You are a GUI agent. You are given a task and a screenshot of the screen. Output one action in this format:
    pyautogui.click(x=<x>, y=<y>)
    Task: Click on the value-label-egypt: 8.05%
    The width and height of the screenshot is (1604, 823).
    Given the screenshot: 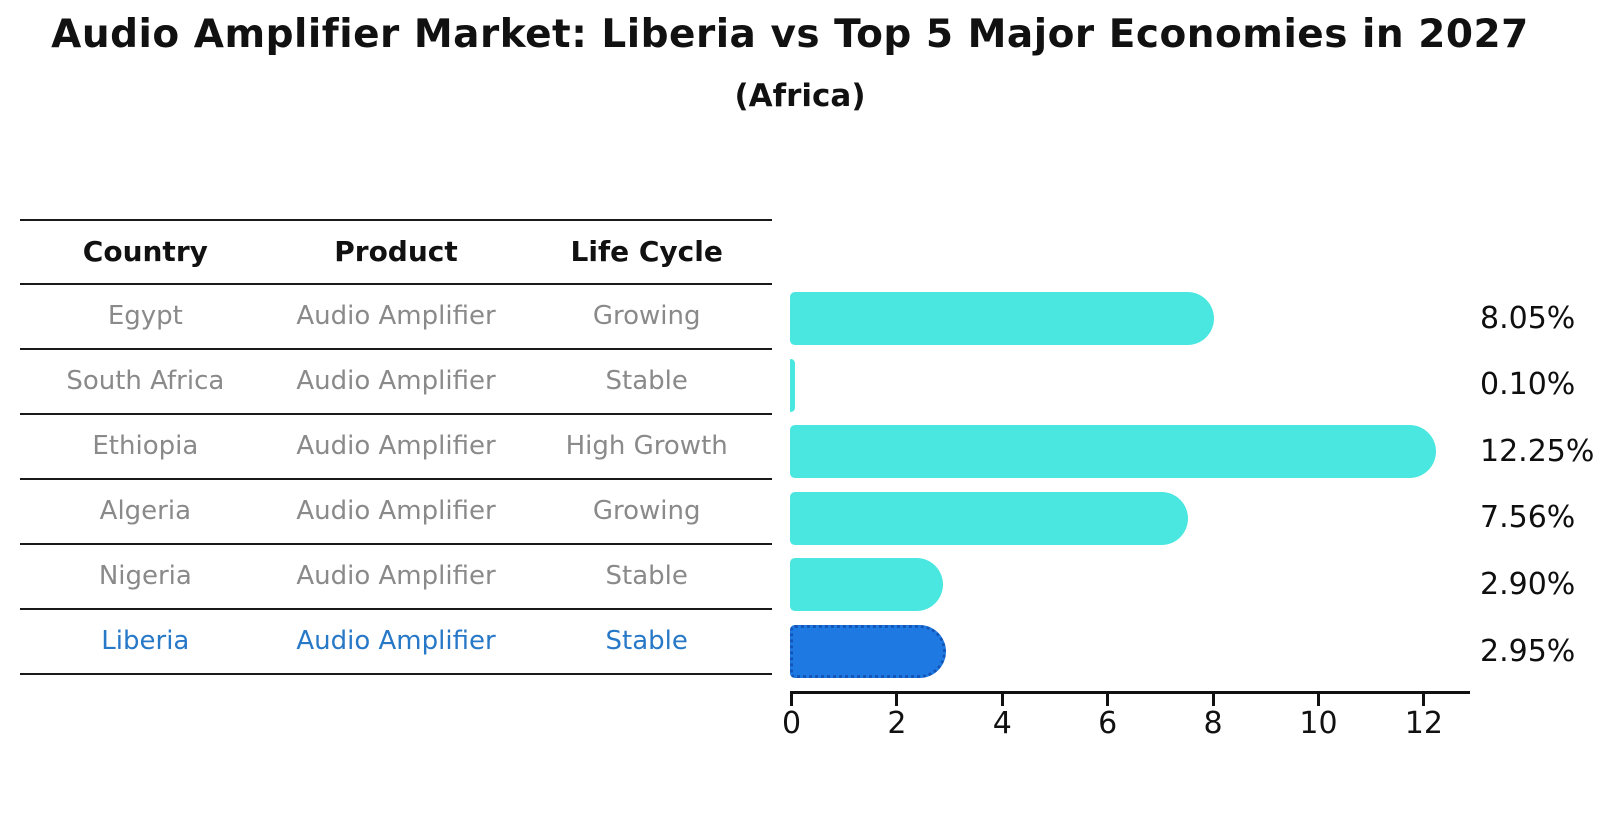 What is the action you would take?
    pyautogui.click(x=1528, y=318)
    